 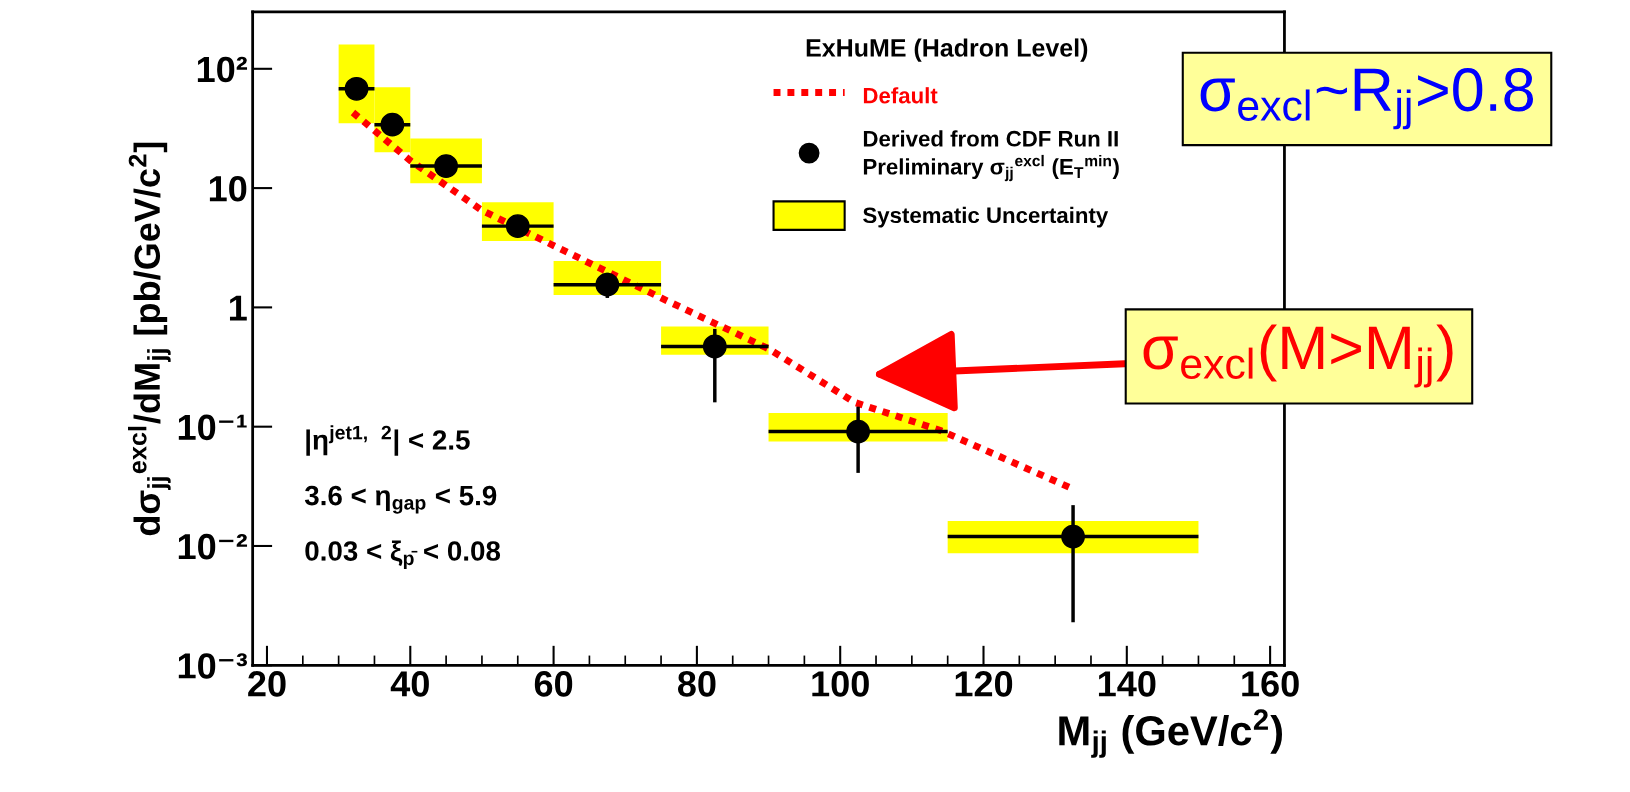 I want to click on x-tick-label: 20, so click(x=267, y=684).